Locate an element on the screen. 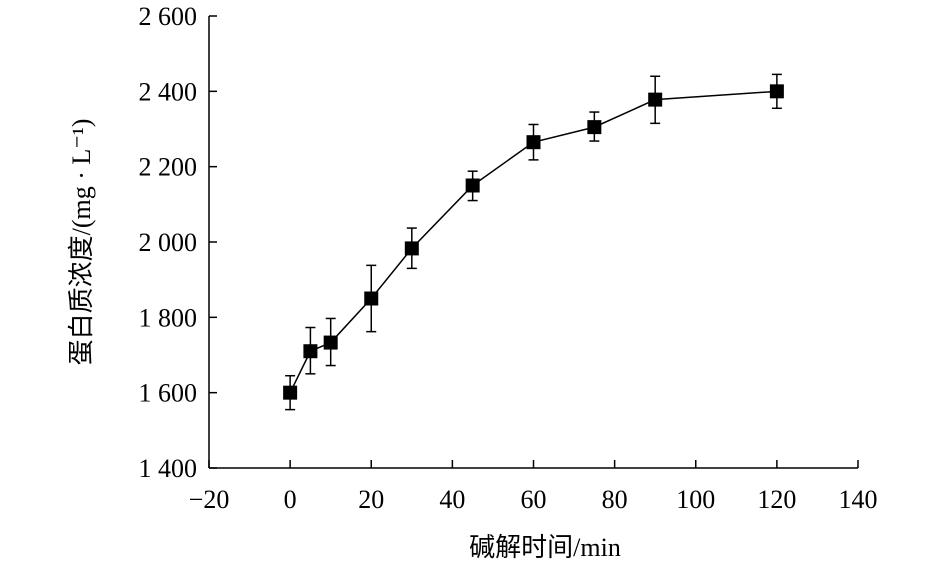 Image resolution: width=945 pixels, height=567 pixels. y-tick-label: 1 600 is located at coordinates (168, 393).